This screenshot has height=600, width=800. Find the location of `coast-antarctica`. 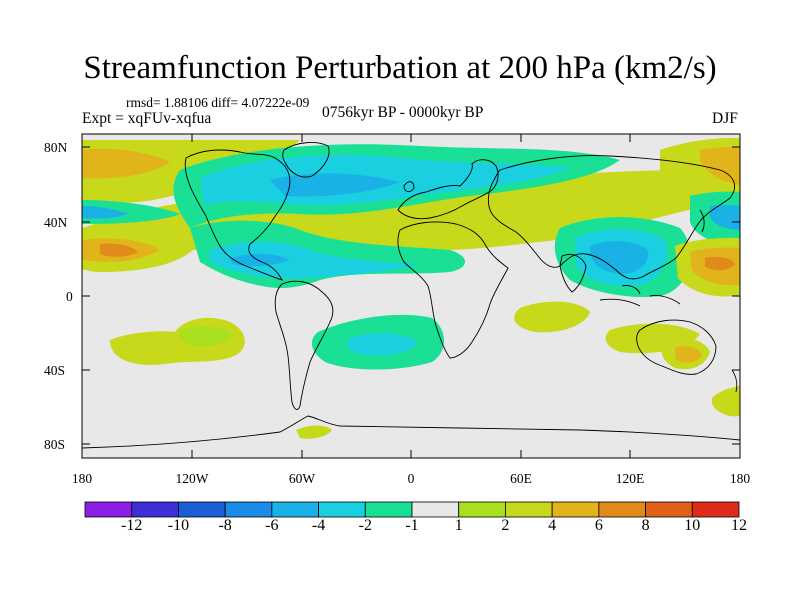

coast-antarctica is located at coordinates (411, 432).